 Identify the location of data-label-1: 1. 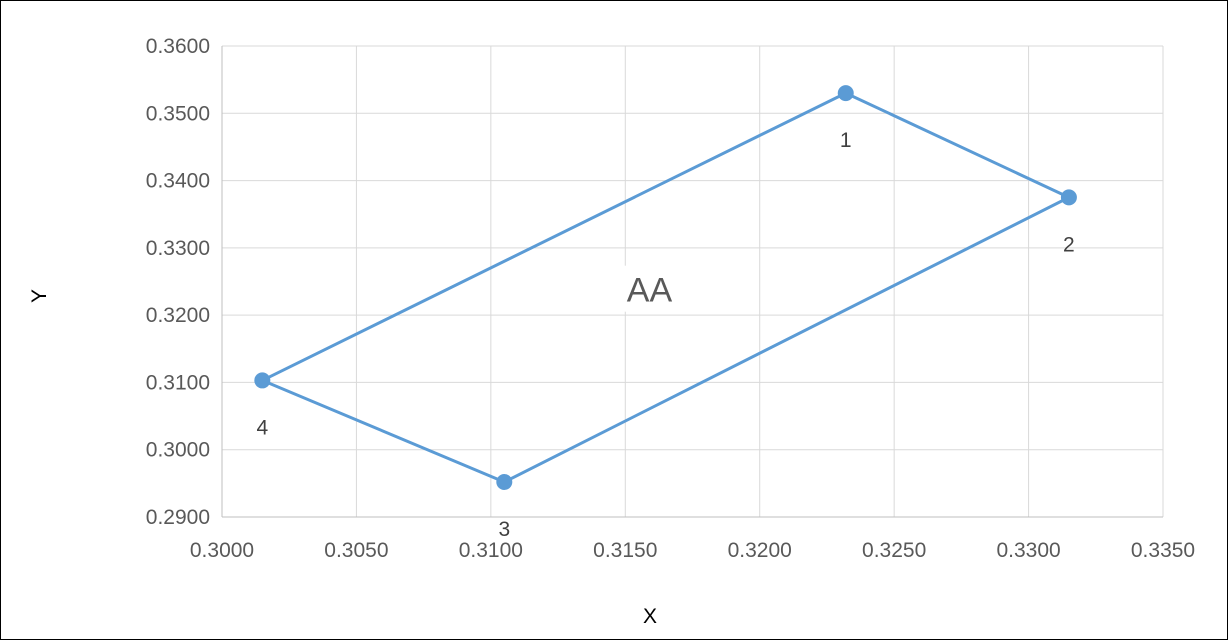
(846, 140).